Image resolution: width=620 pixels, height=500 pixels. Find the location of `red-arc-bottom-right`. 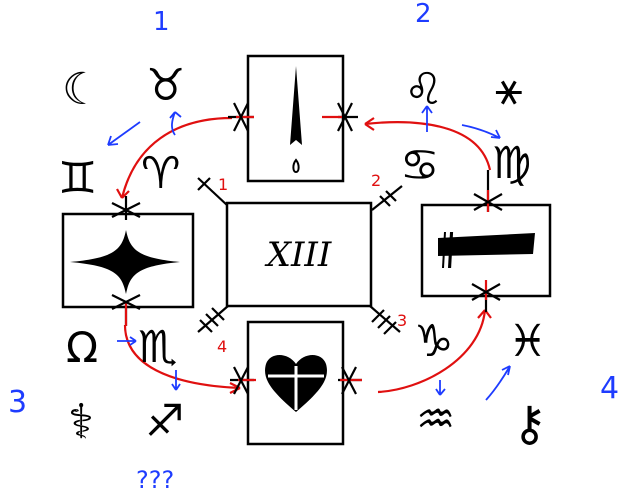

red-arc-bottom-right is located at coordinates (432, 351).